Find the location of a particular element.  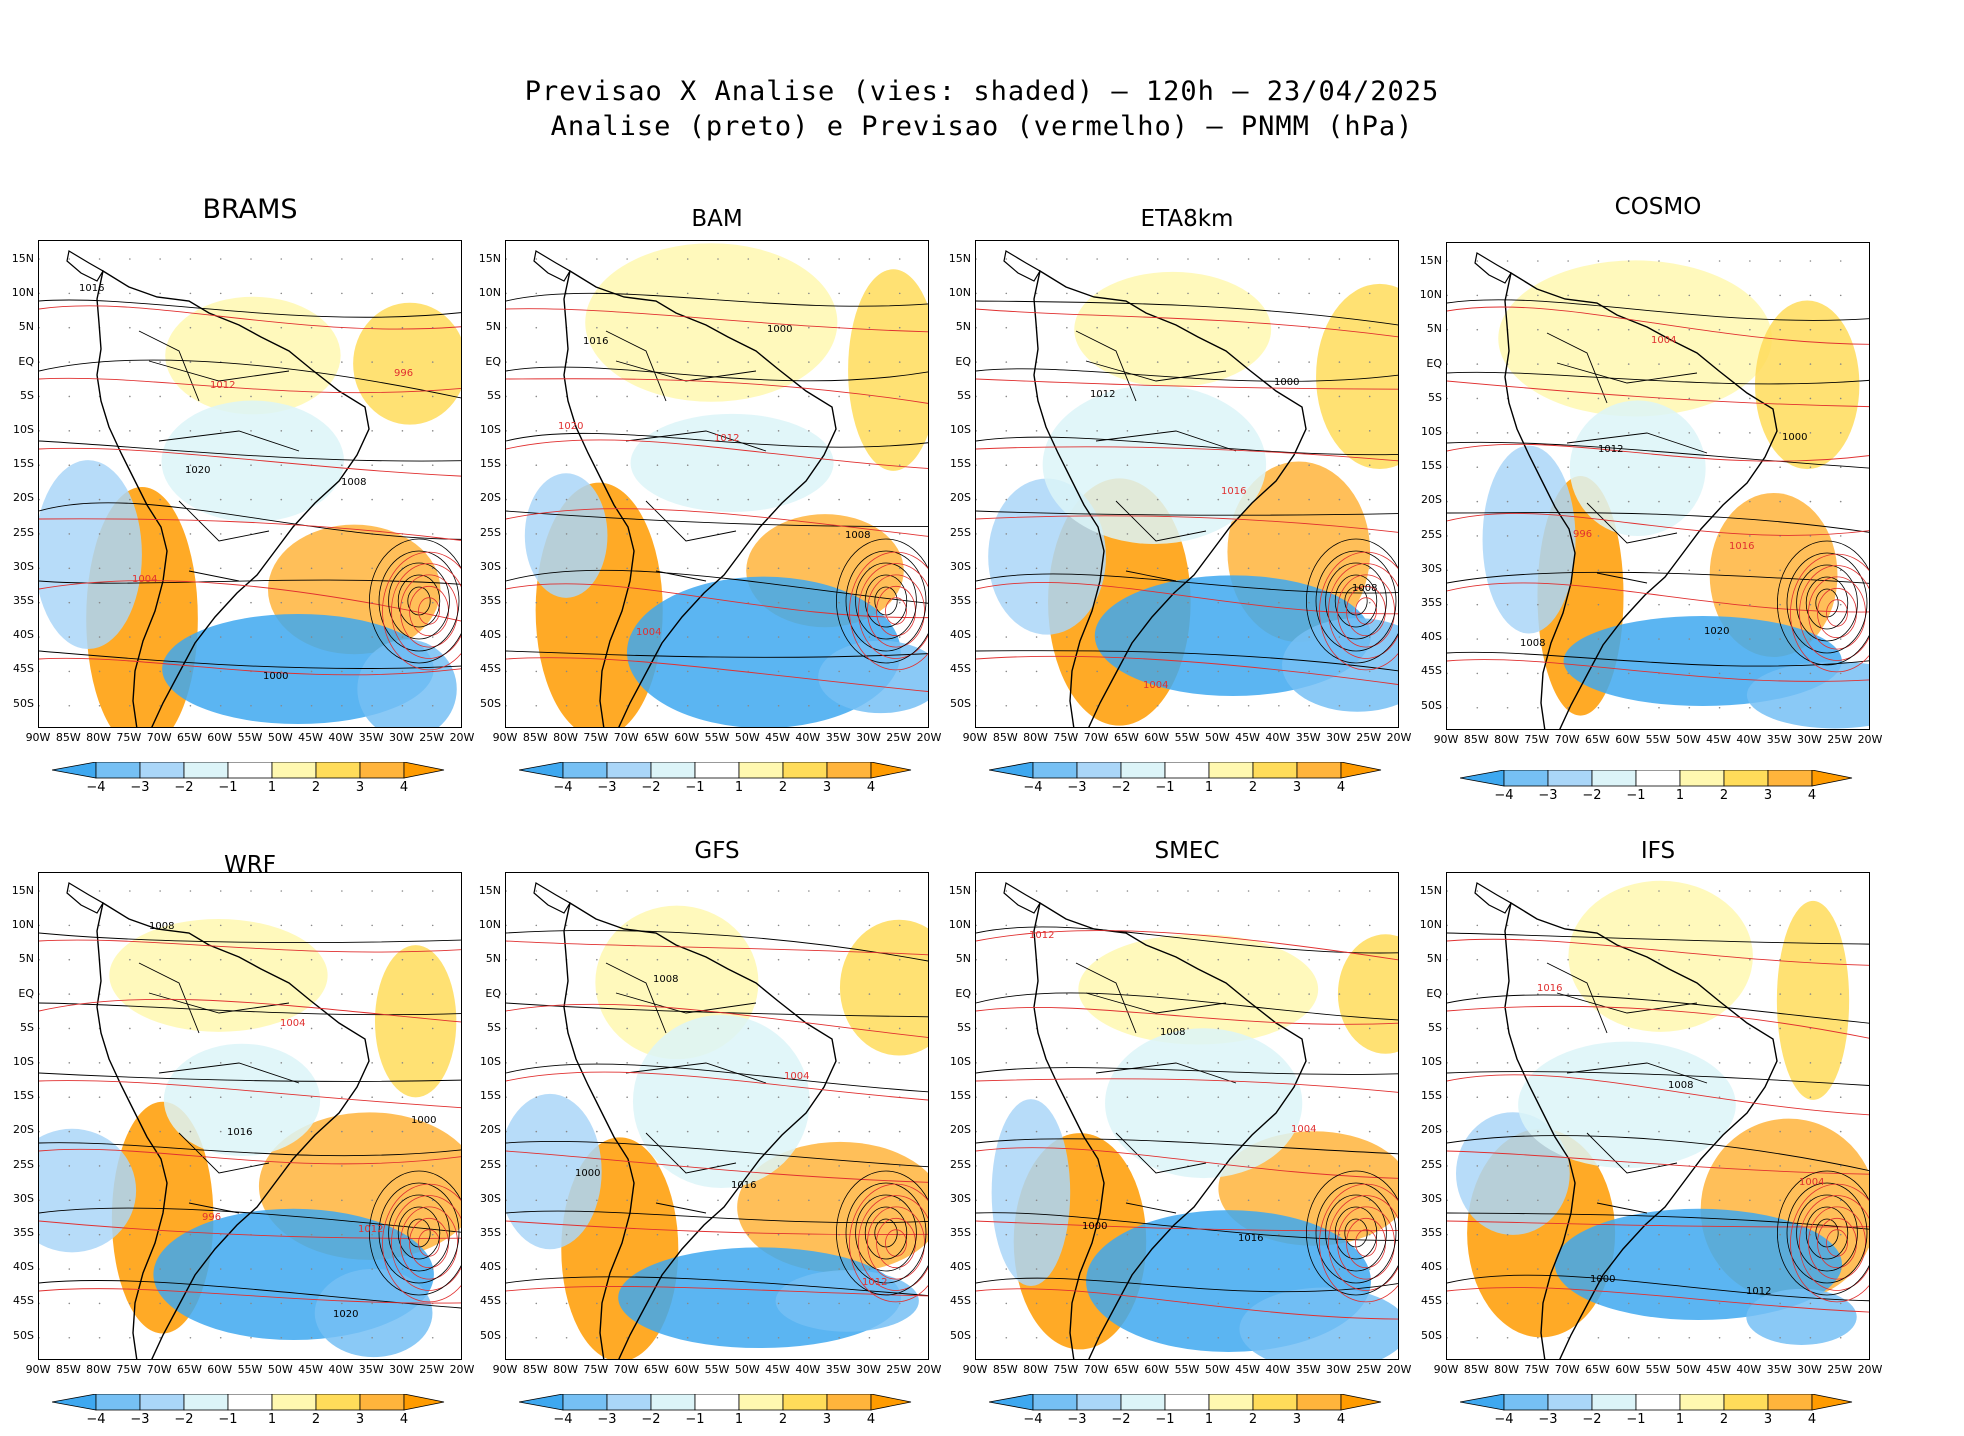

lon-tick-label: 80W is located at coordinates (1035, 737).